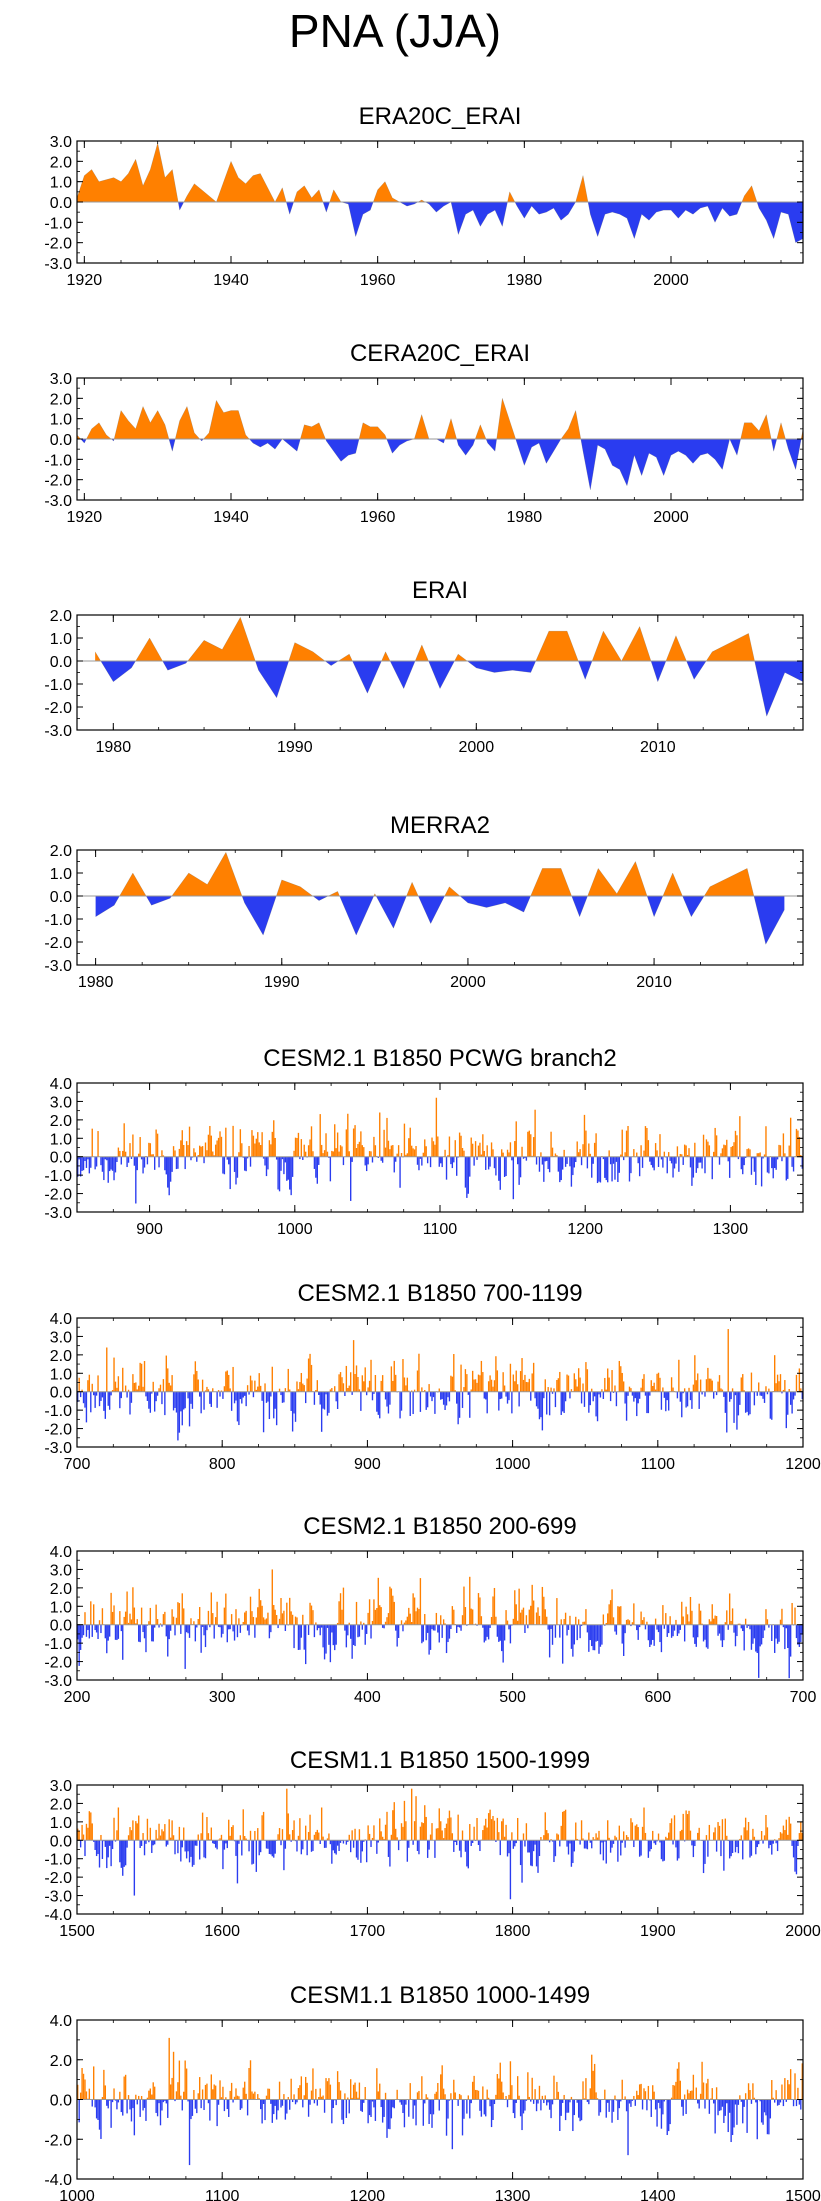  Describe the element at coordinates (440, 1995) in the screenshot. I see `panel-title: CESM1.1 B1850 1000-1499` at that location.